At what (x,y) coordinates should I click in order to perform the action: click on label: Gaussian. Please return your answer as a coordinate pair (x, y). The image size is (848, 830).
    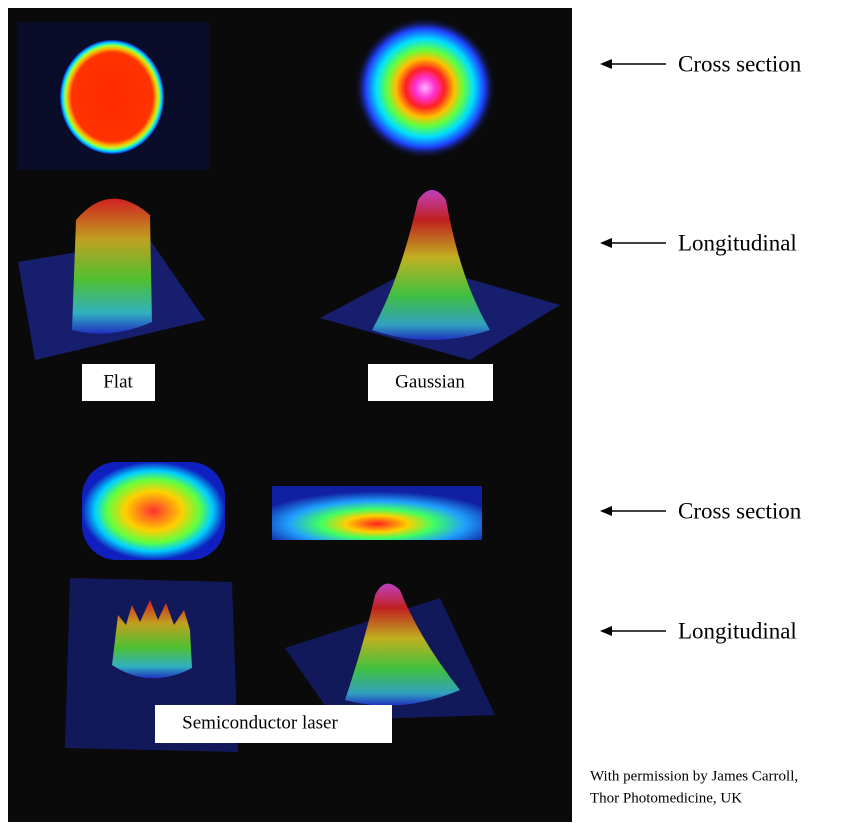
    Looking at the image, I should click on (430, 381).